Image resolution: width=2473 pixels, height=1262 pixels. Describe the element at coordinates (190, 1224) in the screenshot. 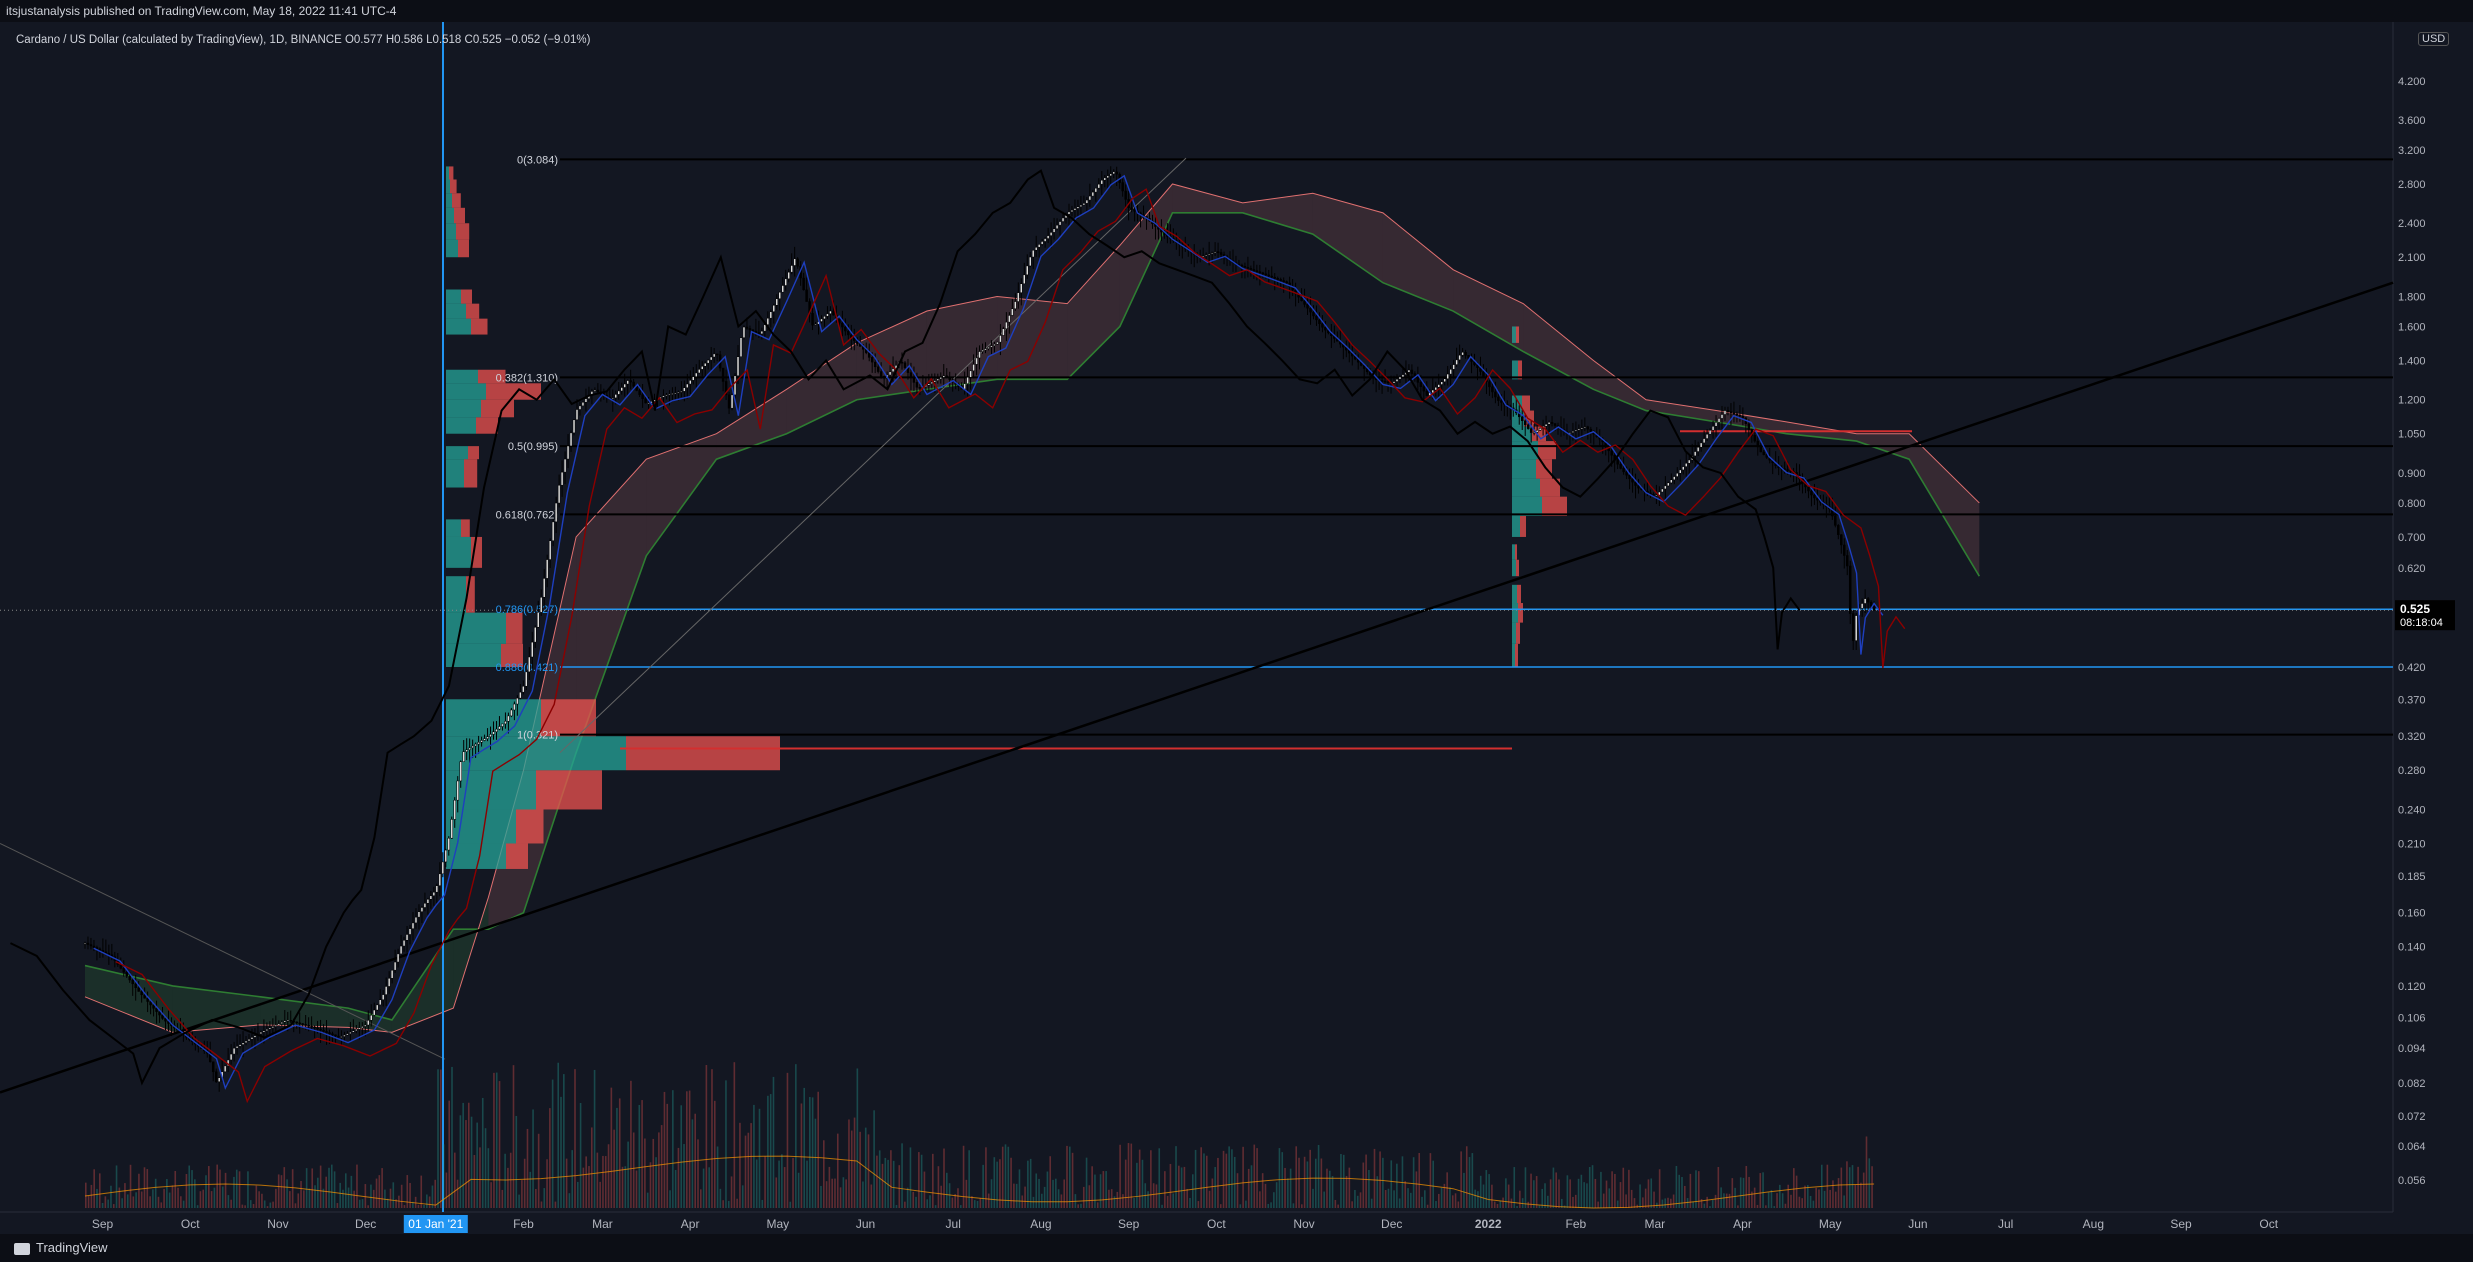

I see `time-tick-label: Oct` at that location.